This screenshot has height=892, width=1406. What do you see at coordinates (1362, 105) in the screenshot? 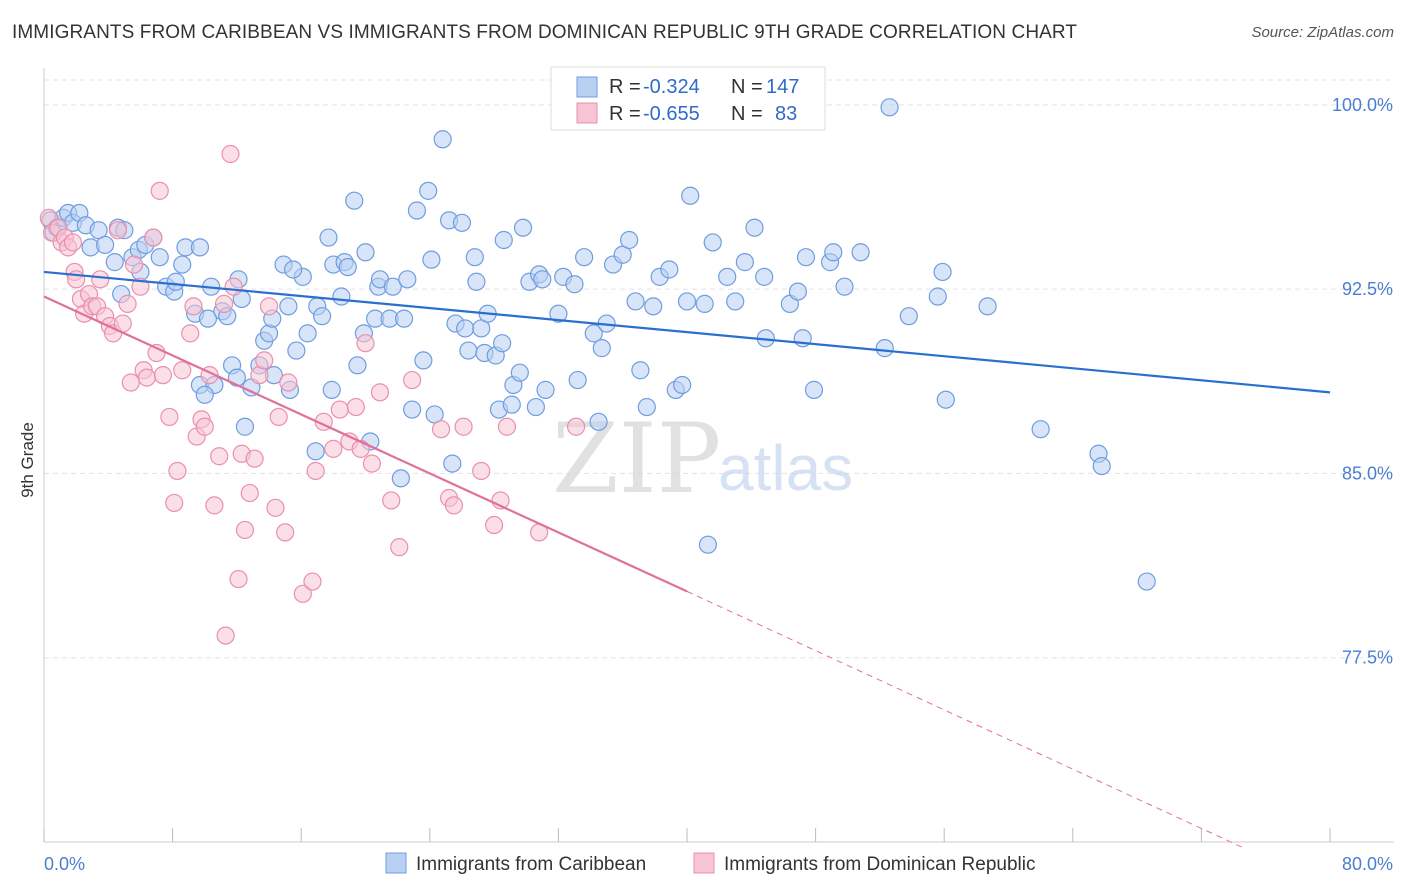
I see `y-tick-label: 100.0%` at bounding box center [1362, 105].